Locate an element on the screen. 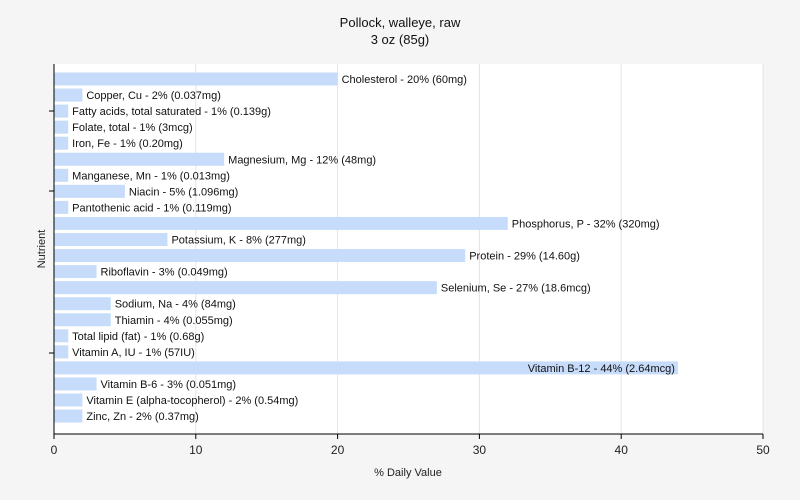 This screenshot has width=800, height=500. bar-label: Total lipid (fat) - 1% (0.68g) is located at coordinates (138, 337).